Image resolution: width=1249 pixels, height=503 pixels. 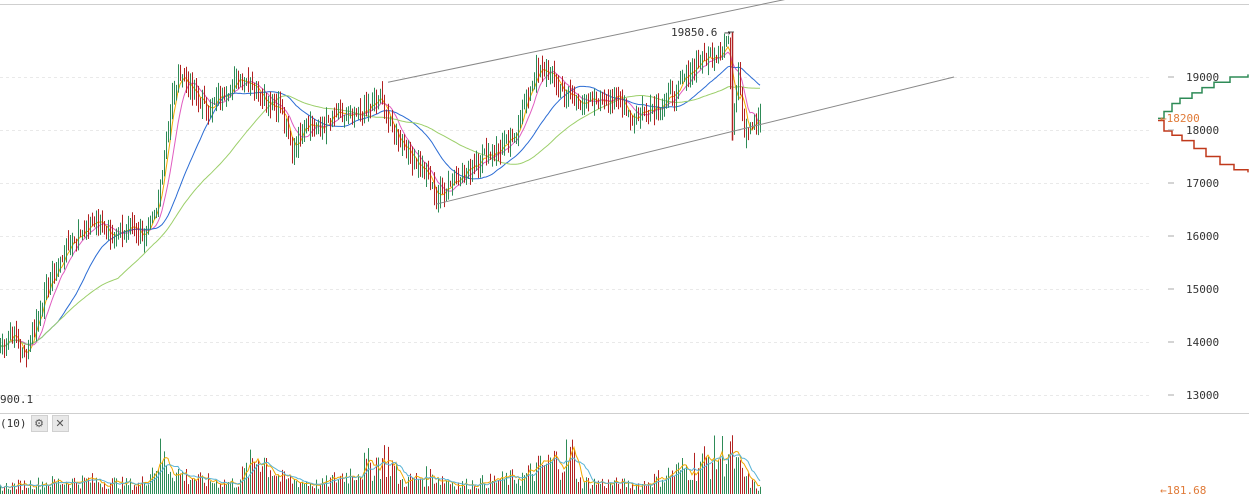 I want to click on indicator-toolbar: (10) ⚙ ✕, so click(x=34, y=423).